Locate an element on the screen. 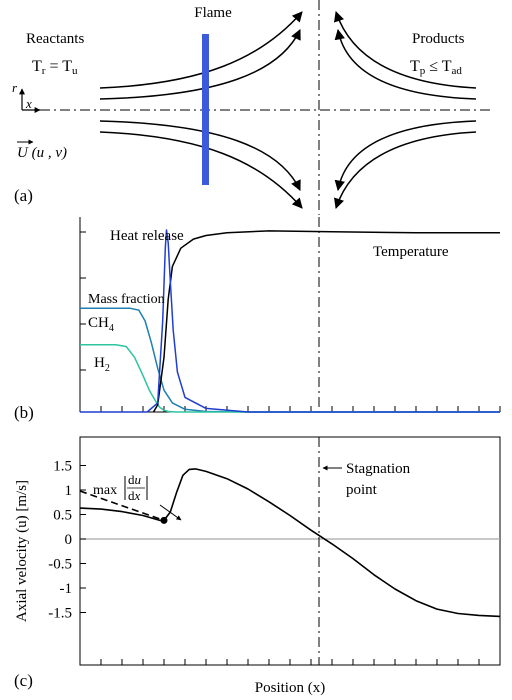 Image resolution: width=512 pixels, height=700 pixels. panel-b-yticks is located at coordinates (83, 301).